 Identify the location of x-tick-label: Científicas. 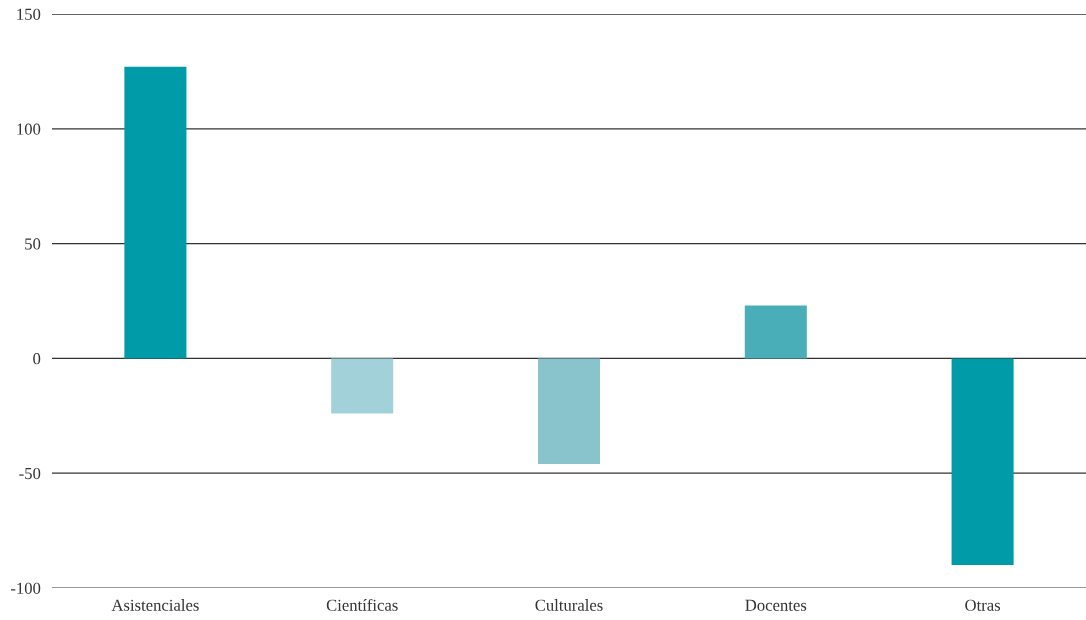
(362, 604).